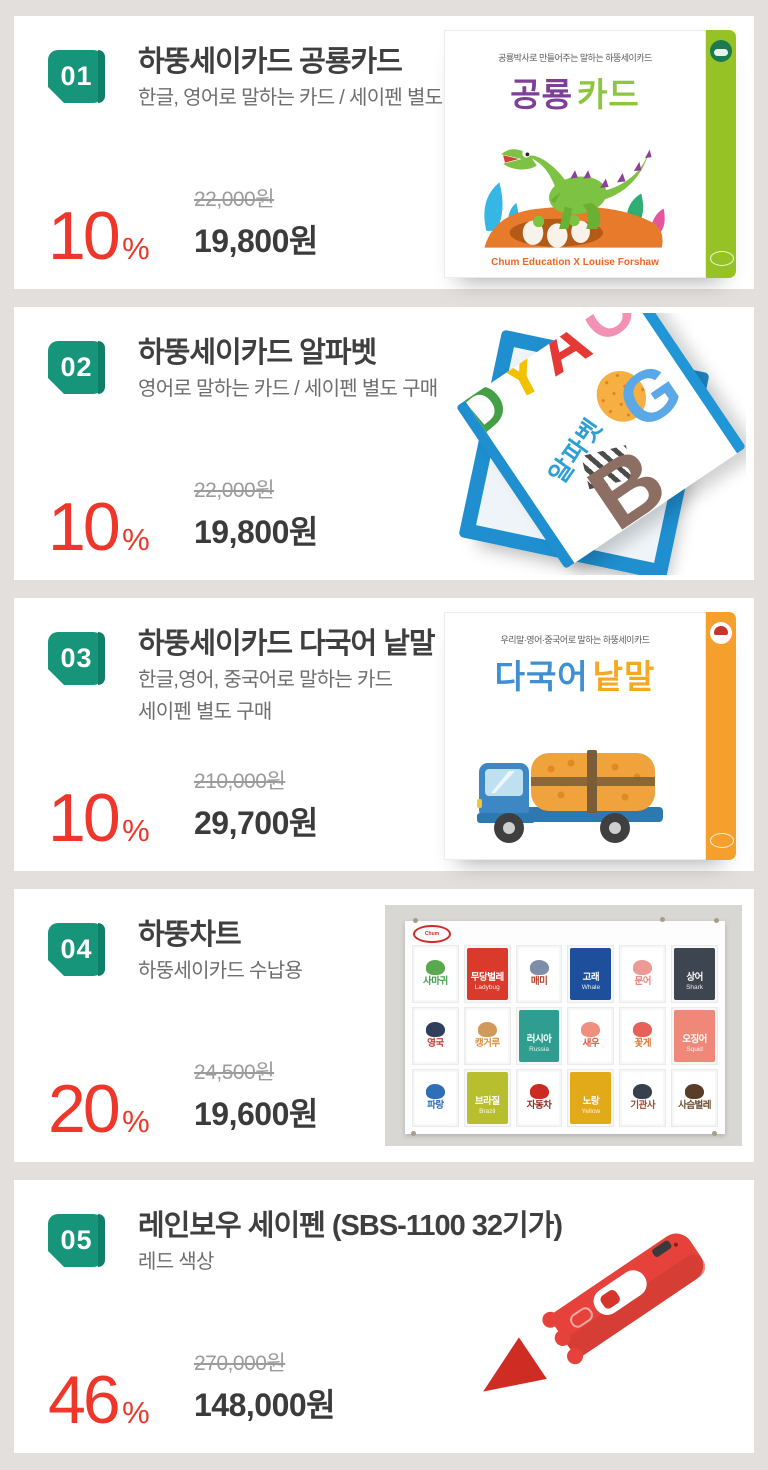  I want to click on sale-price: 29,700원, so click(256, 823).